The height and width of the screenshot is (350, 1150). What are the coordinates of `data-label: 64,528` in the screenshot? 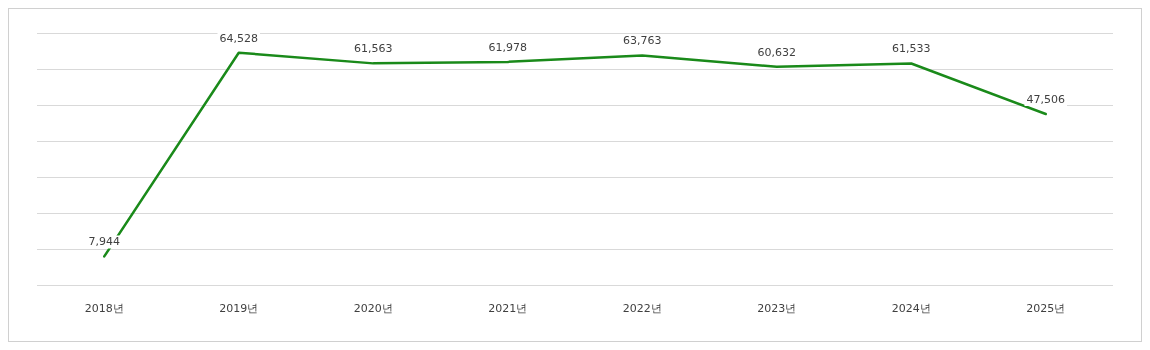 It's located at (238, 38).